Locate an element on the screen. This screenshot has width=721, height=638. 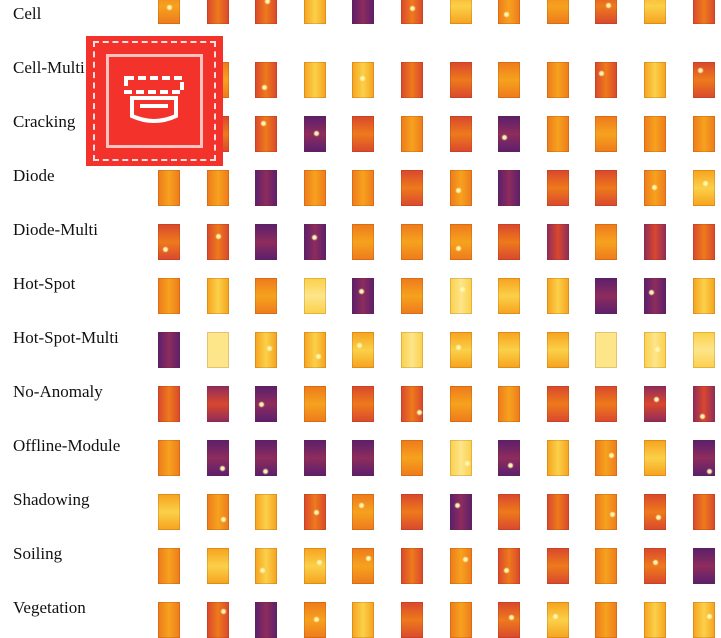
row-label: Soiling is located at coordinates (38, 553).